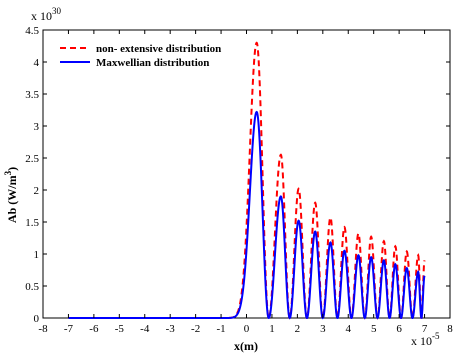  What do you see at coordinates (436, 336) in the screenshot?
I see `x-scale-exponent: -5` at bounding box center [436, 336].